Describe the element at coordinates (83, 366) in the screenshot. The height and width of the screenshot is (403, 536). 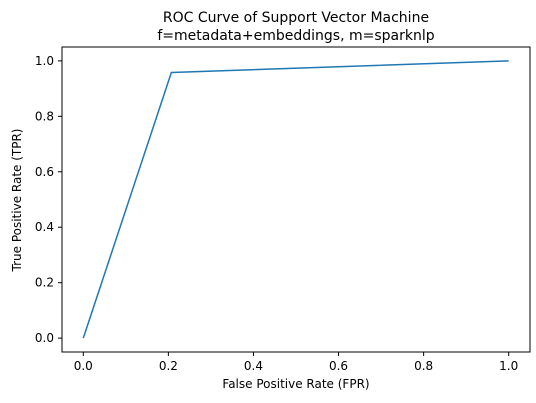
I see `x-tick-label: 0.0` at that location.